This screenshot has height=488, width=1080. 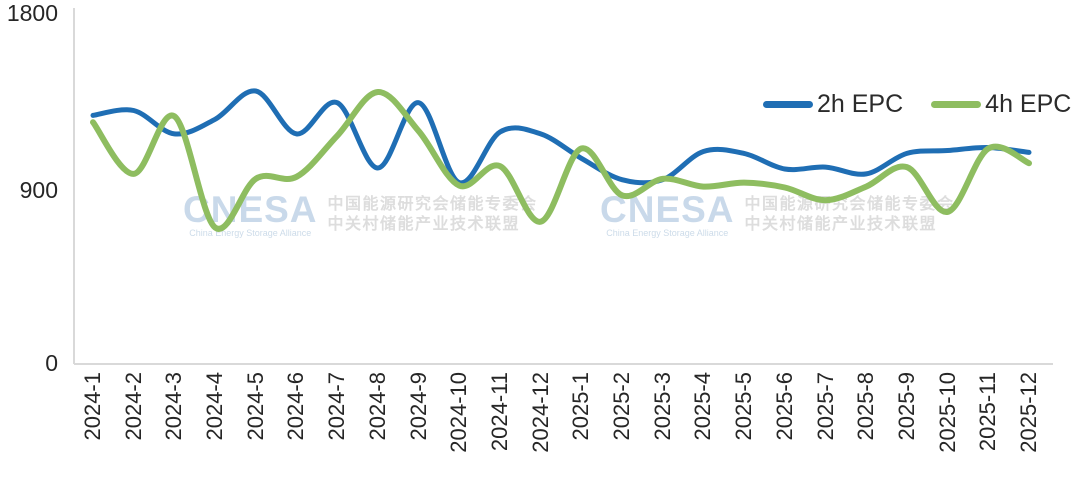 I want to click on legend-swatch-2h-epc, so click(x=788, y=104).